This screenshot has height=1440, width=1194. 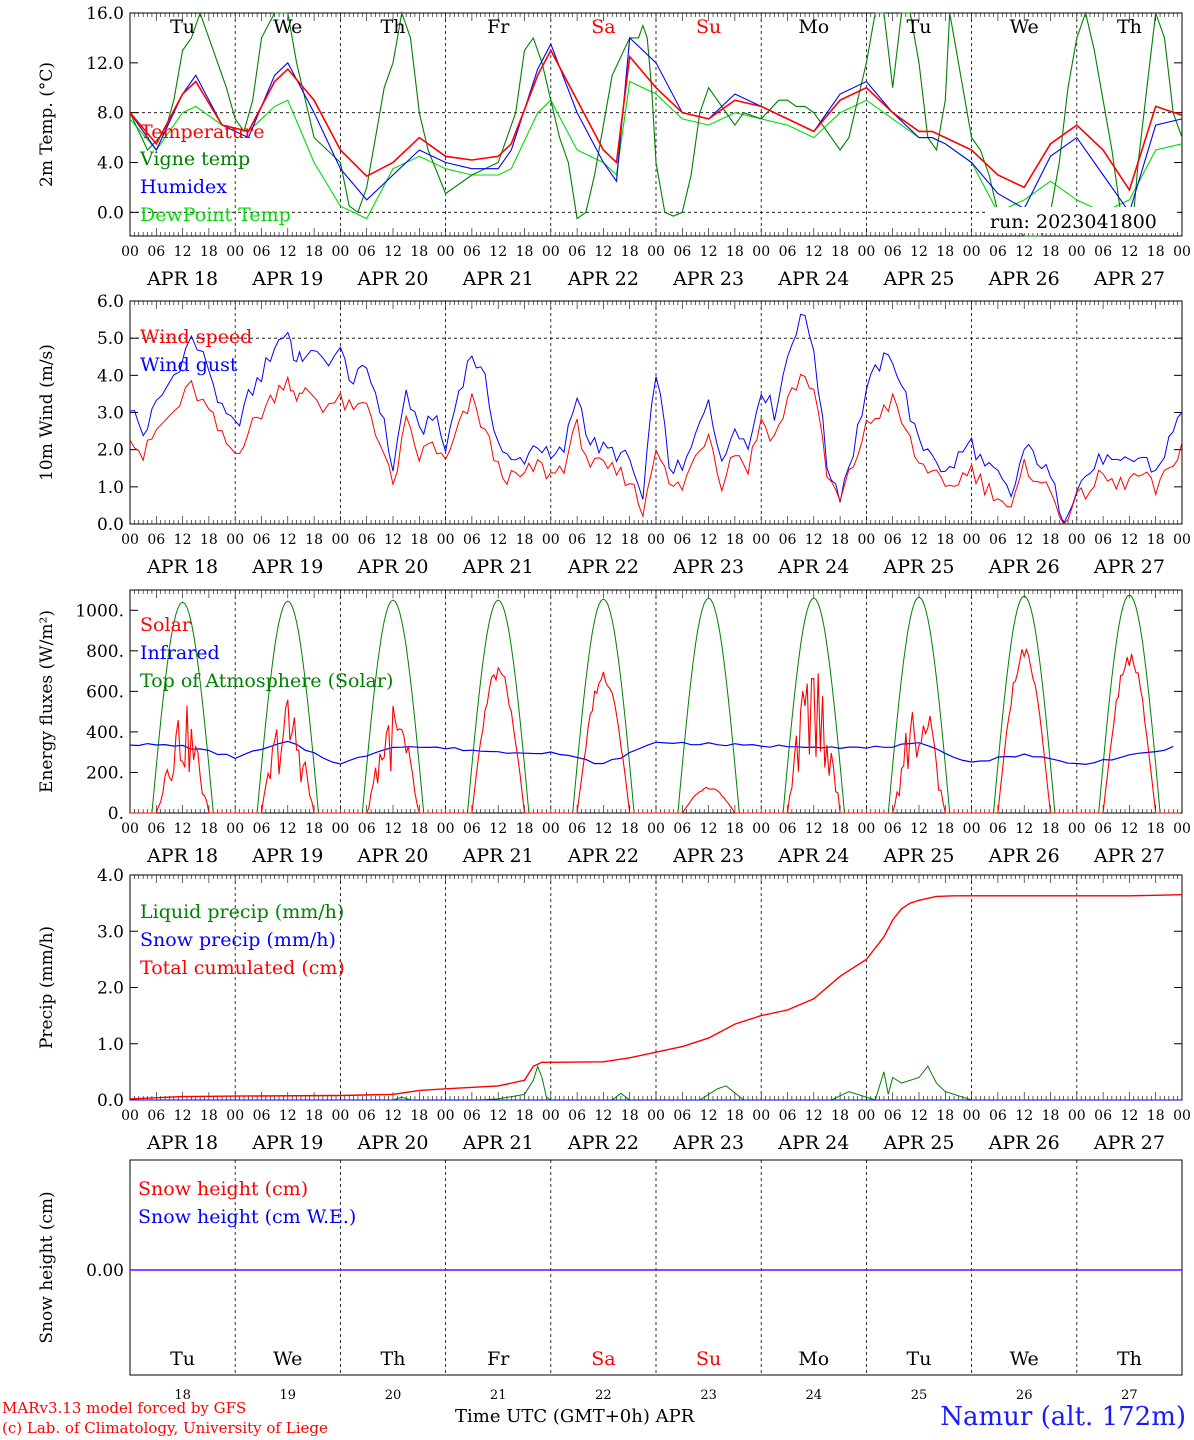 I want to click on y-tick-label: 3.0, so click(x=110, y=414).